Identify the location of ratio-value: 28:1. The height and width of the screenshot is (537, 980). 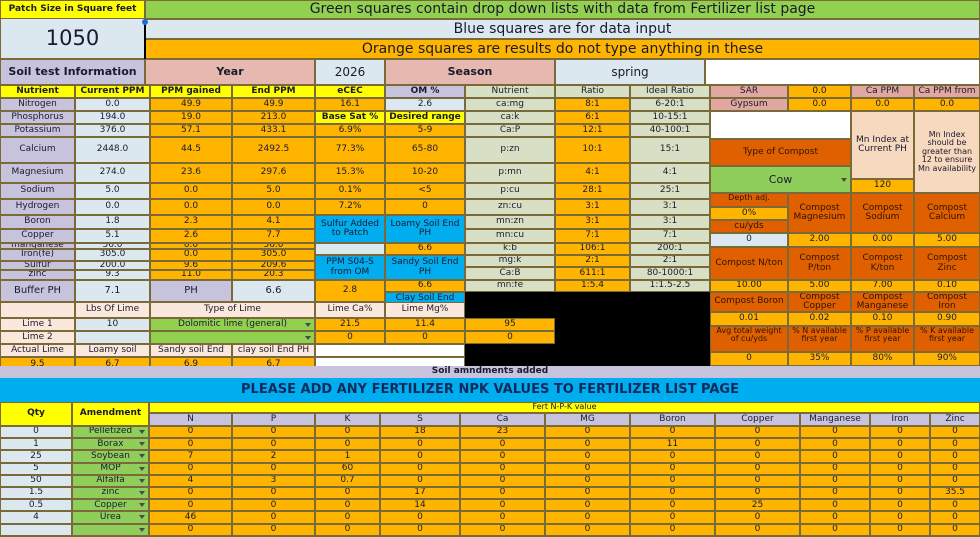
(592, 191).